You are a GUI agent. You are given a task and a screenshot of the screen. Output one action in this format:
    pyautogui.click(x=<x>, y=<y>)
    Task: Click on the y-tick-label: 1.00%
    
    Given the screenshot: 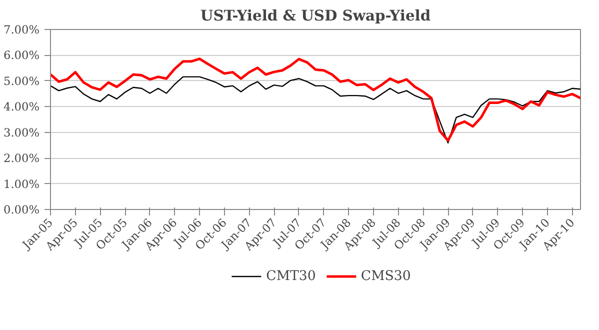 What is the action you would take?
    pyautogui.click(x=22, y=183)
    